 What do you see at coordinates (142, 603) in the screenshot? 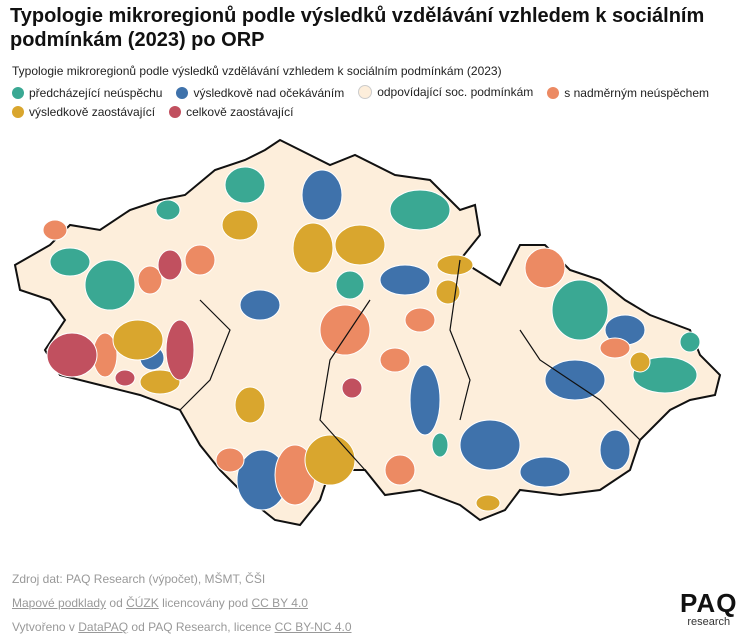
I see `link: ČÚZK` at bounding box center [142, 603].